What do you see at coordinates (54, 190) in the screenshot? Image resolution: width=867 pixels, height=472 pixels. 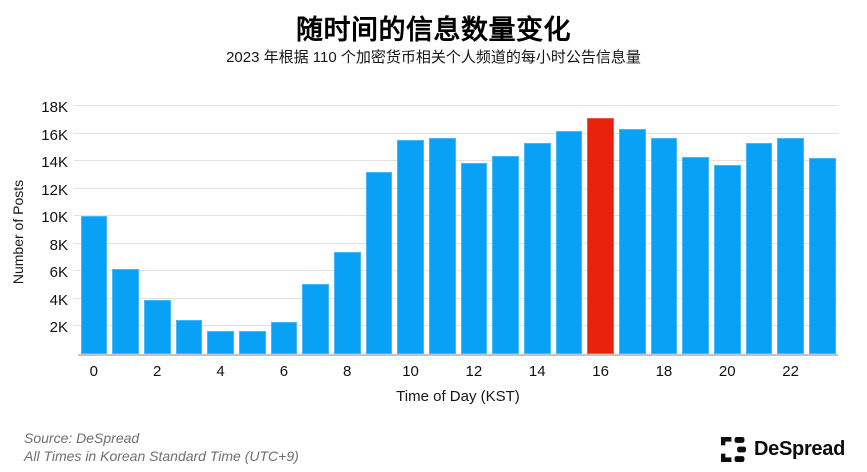 I see `y-tick-label: 12K` at bounding box center [54, 190].